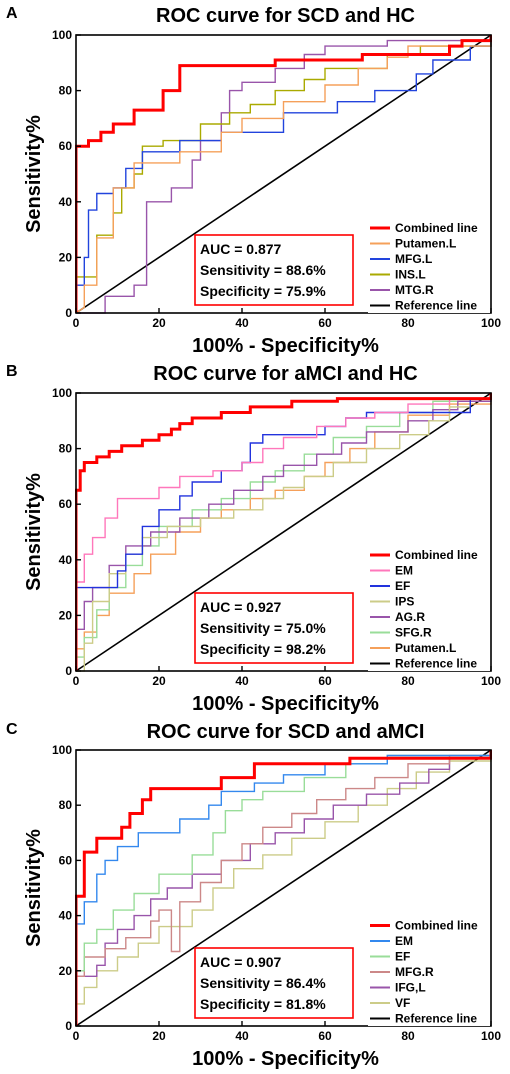  I want to click on legend-label-4: MTG.R, so click(414, 290).